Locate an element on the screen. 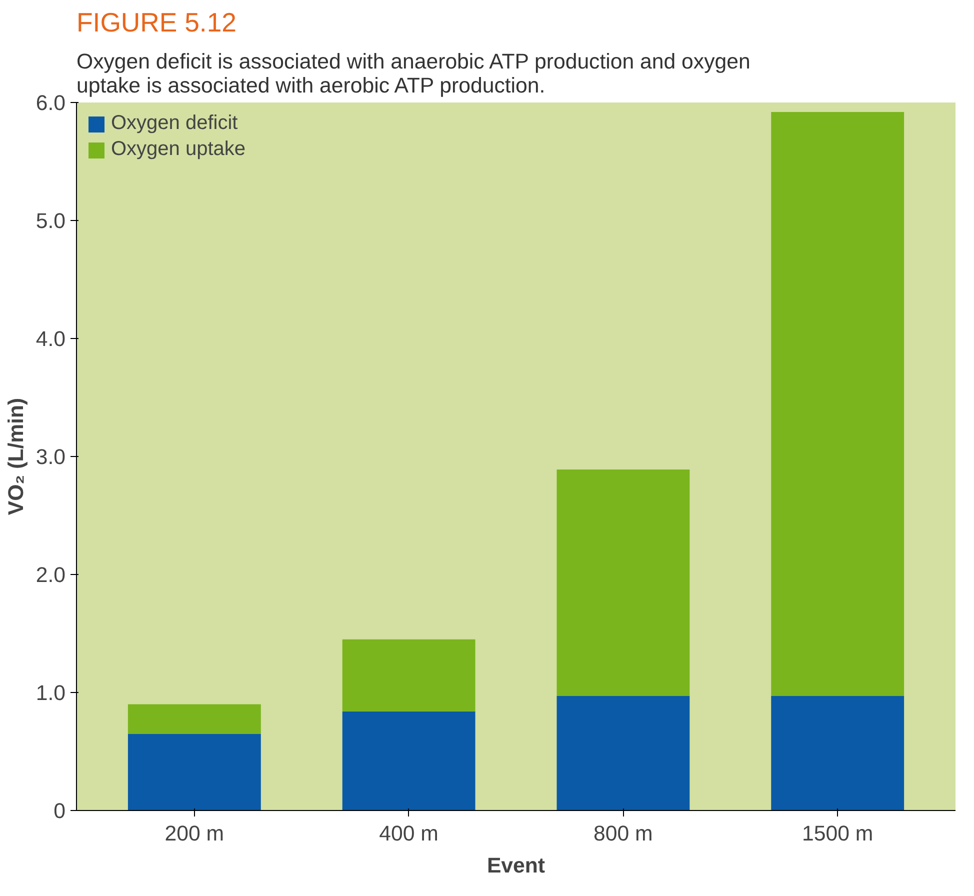  y-tick-label: 2.0 is located at coordinates (51, 575).